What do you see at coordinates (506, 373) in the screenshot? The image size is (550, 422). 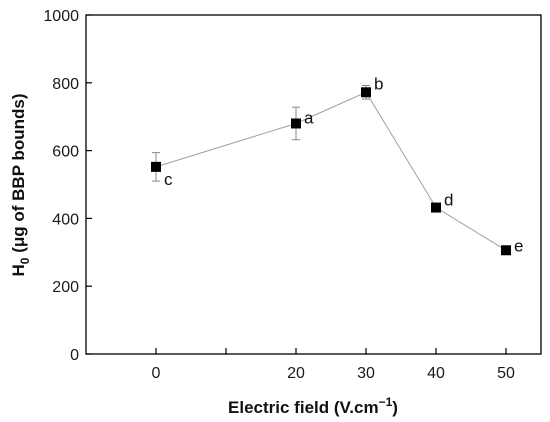 I see `x-tick-label: 50` at bounding box center [506, 373].